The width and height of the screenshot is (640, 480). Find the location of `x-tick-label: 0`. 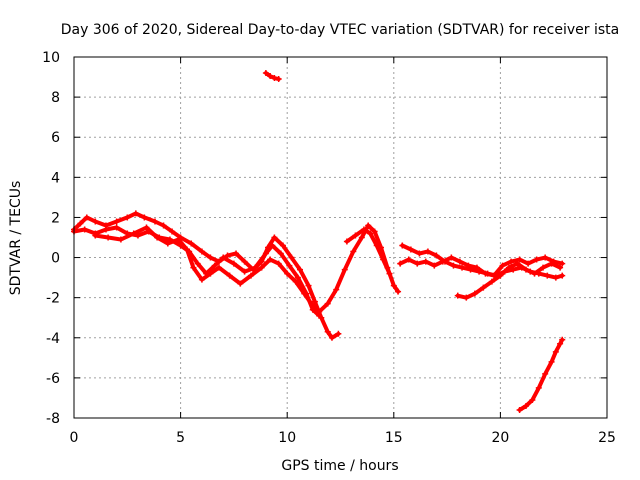

x-tick-label: 0 is located at coordinates (74, 438).